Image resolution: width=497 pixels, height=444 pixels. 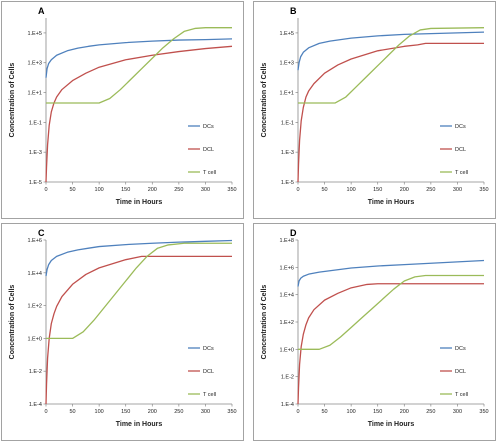 What do you see at coordinates (41, 11) in the screenshot?
I see `panel-letter: A` at bounding box center [41, 11].